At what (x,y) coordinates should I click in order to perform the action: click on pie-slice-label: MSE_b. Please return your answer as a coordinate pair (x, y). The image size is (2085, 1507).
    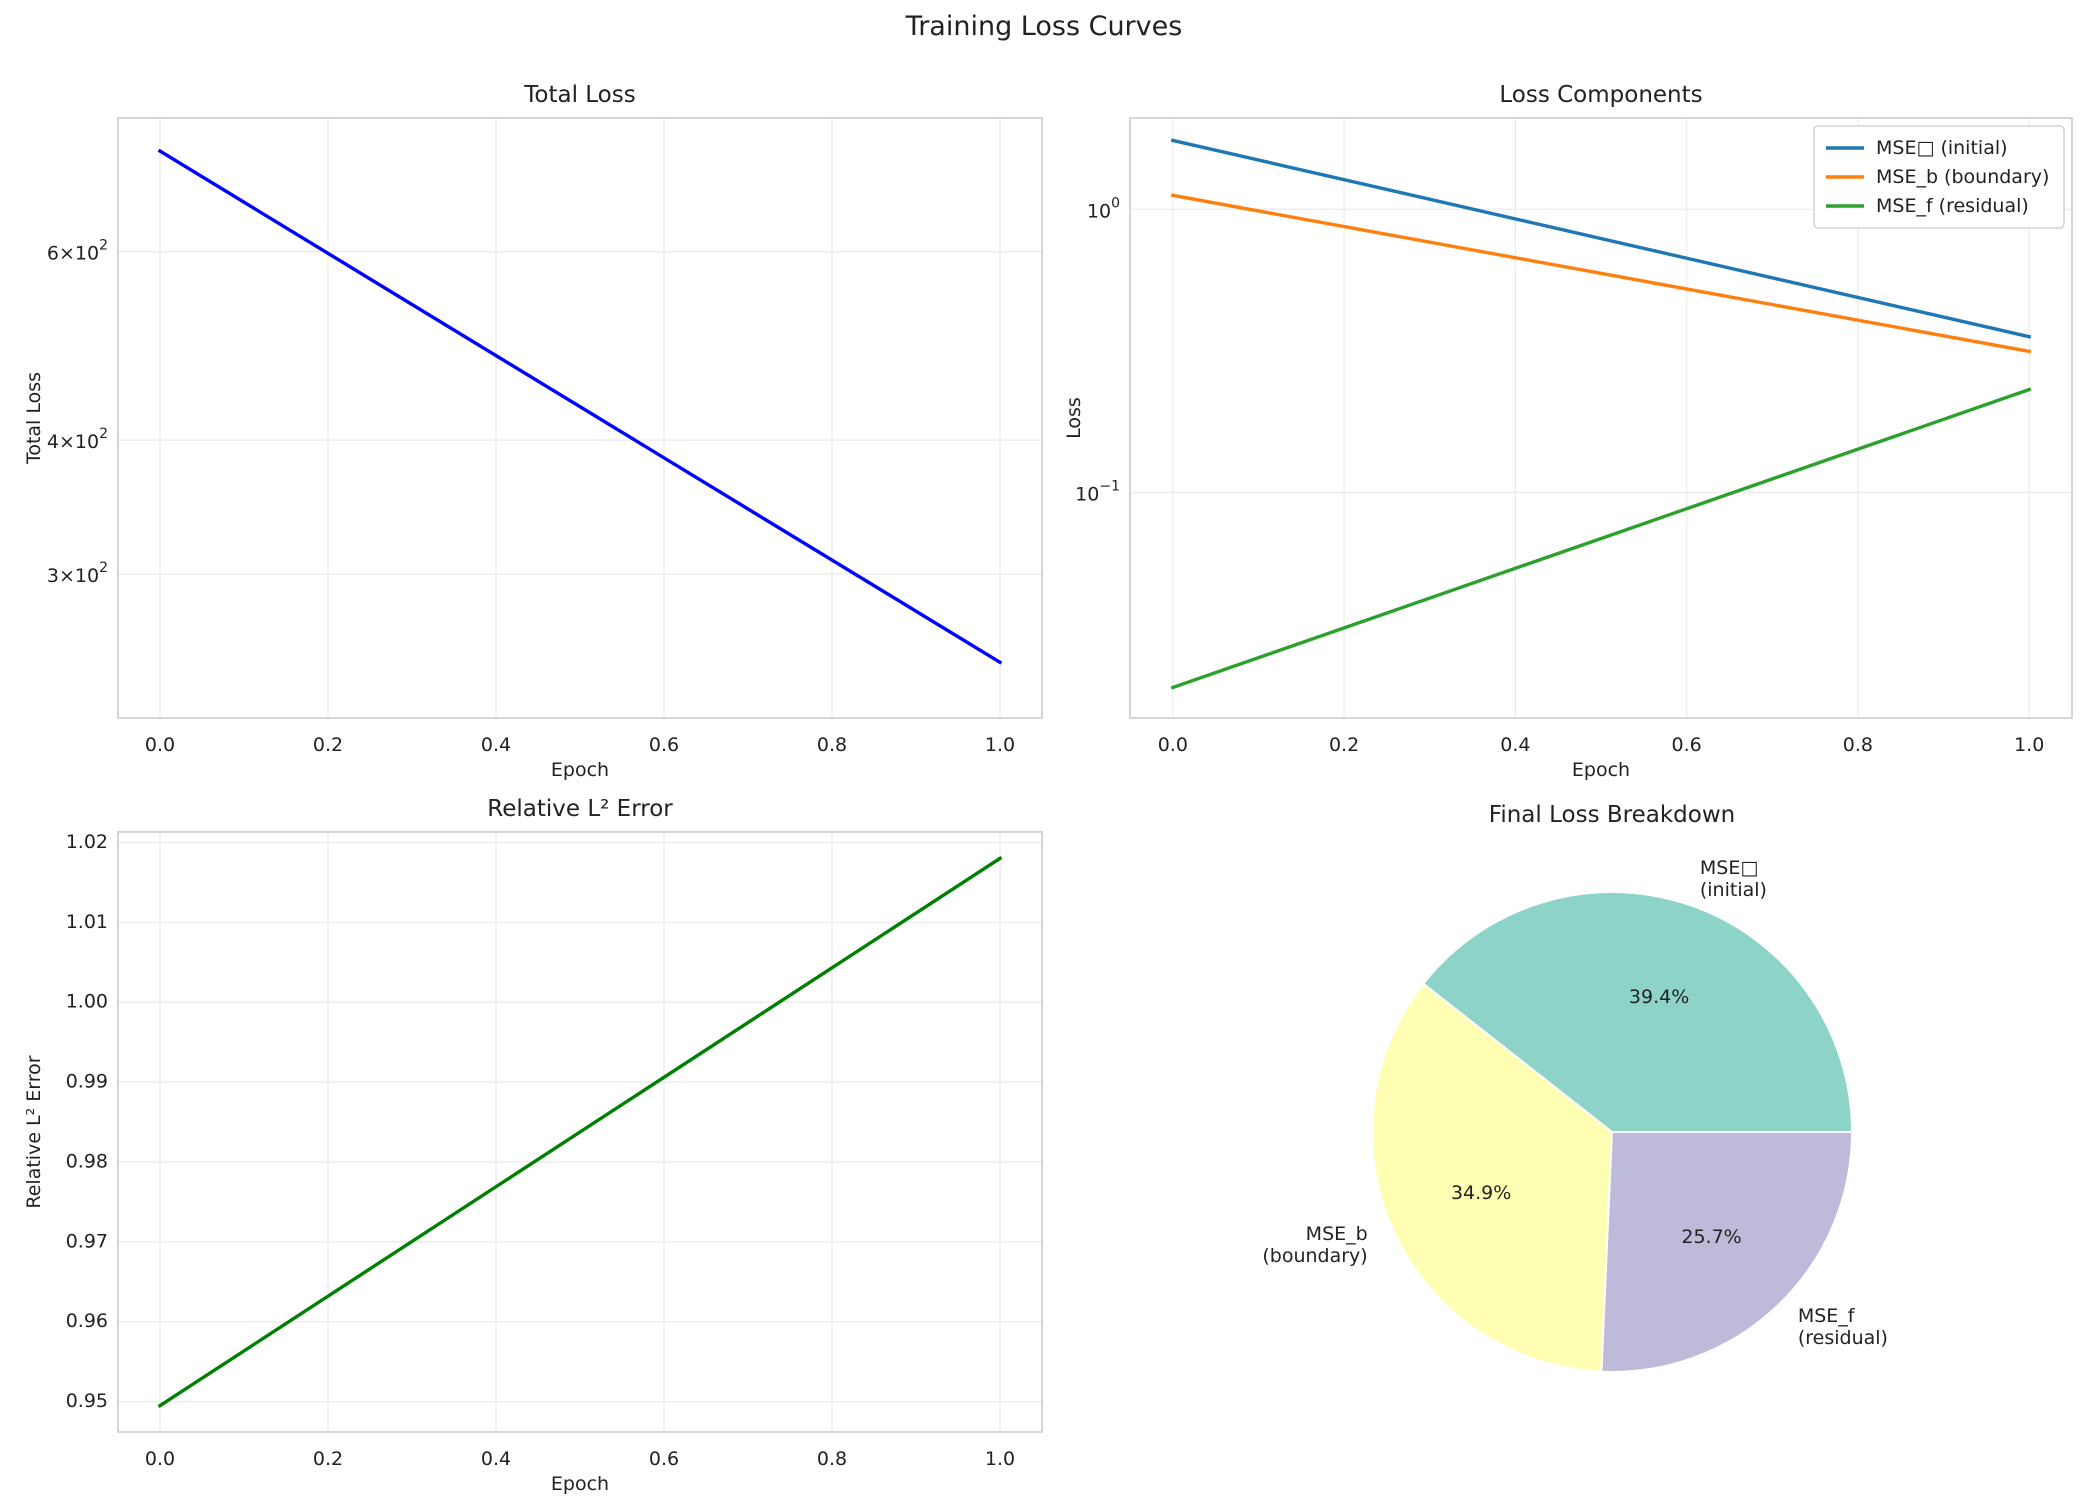
    Looking at the image, I should click on (1337, 1234).